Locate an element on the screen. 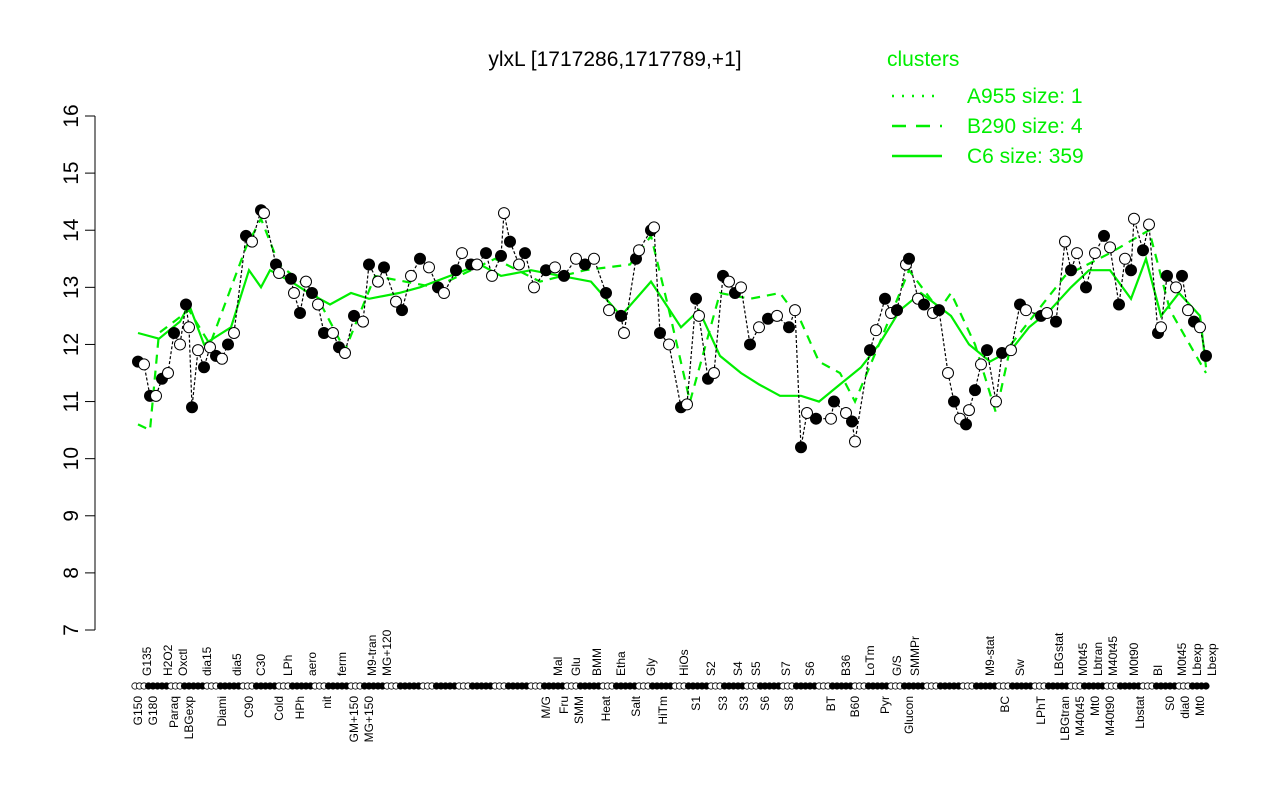 This screenshot has width=1280, height=800. x-tick-label: Oxctl is located at coordinates (183, 662).